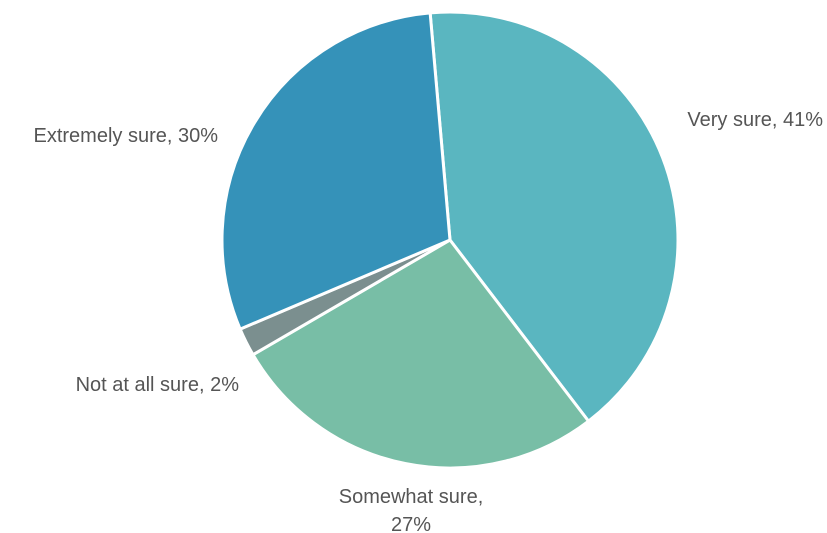 The width and height of the screenshot is (827, 533). What do you see at coordinates (411, 523) in the screenshot?
I see `slice-label-line: 27%` at bounding box center [411, 523].